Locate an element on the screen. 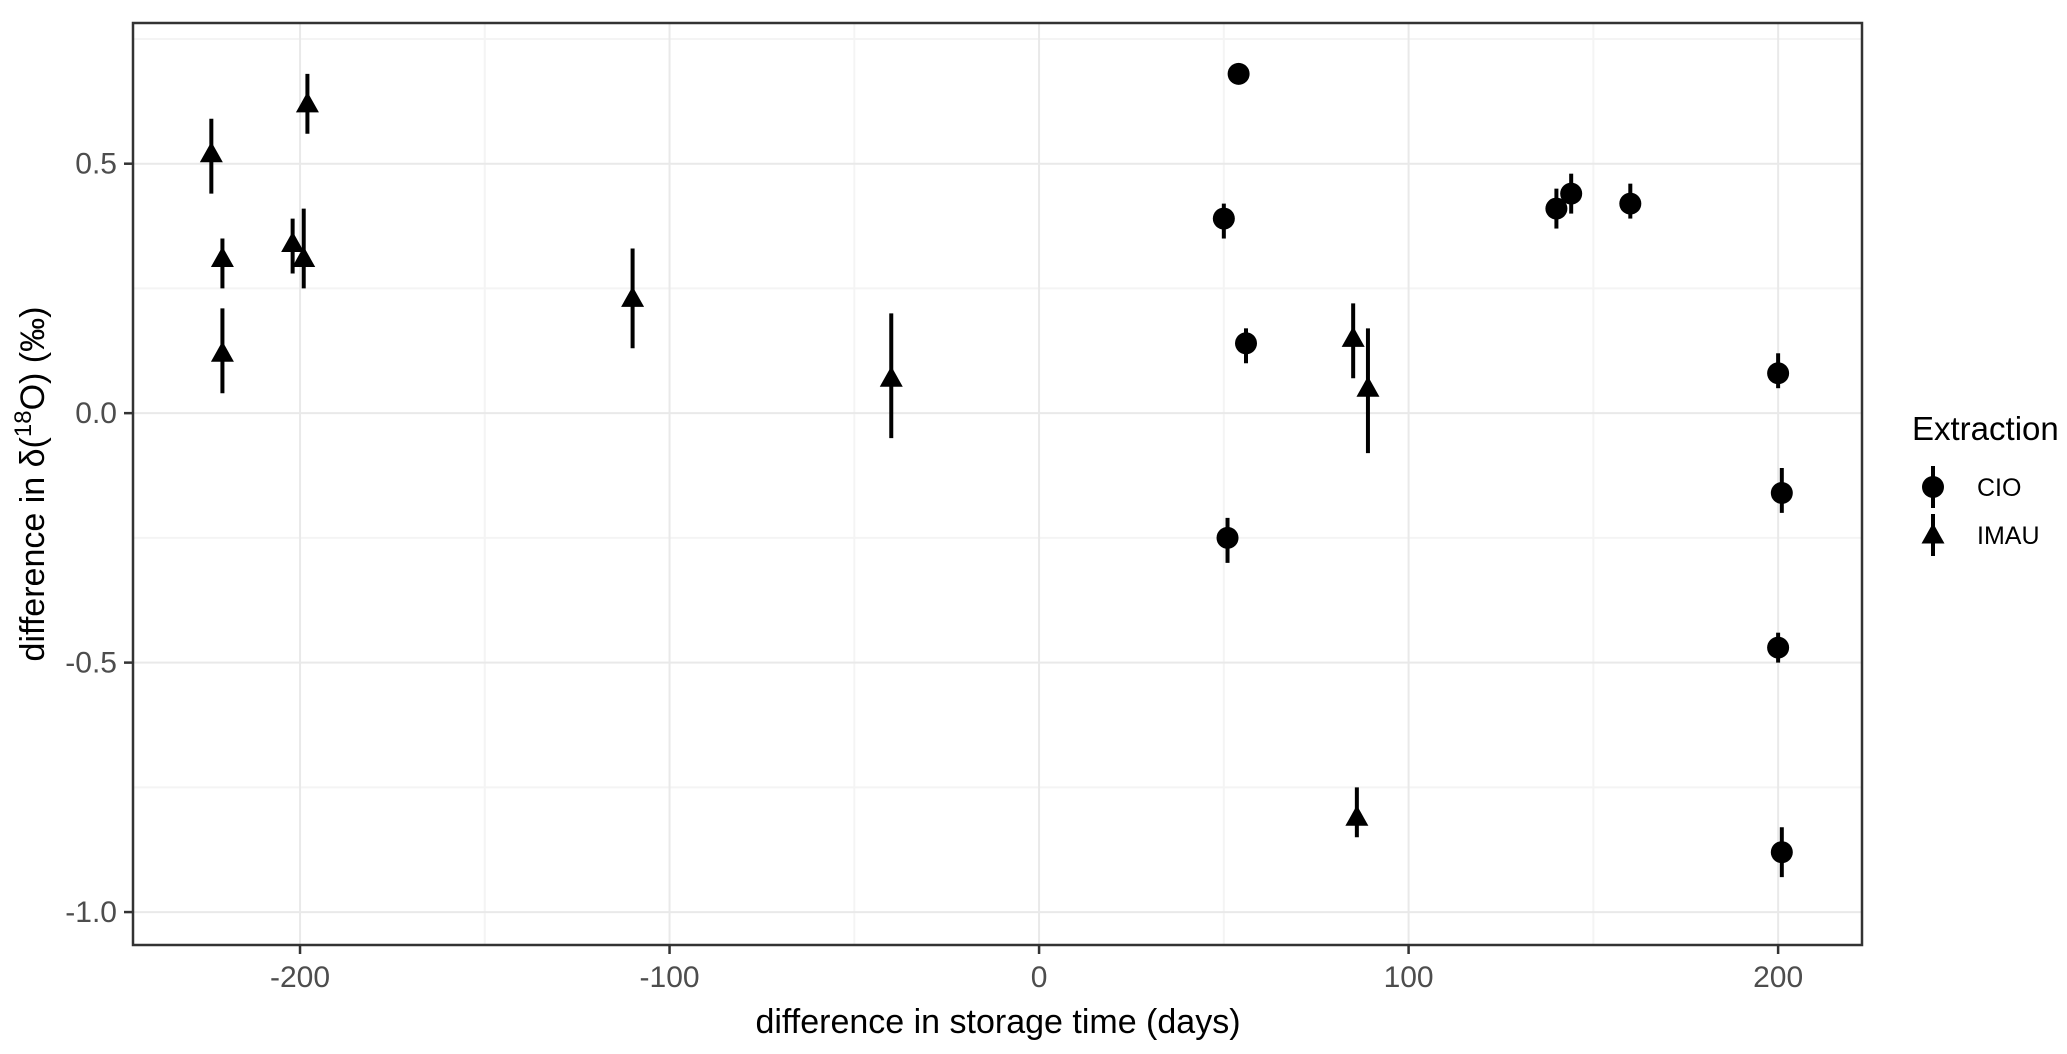 The width and height of the screenshot is (2067, 1054). legend-entry-label: CIO is located at coordinates (1999, 488).